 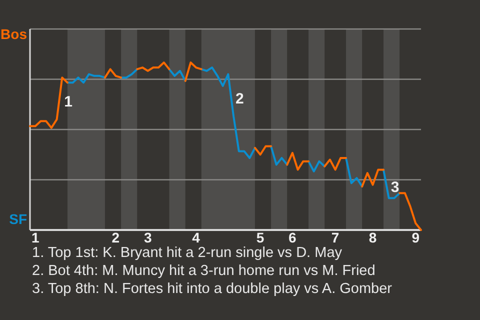 What do you see at coordinates (116, 237) in the screenshot?
I see `x-tick-label: 2` at bounding box center [116, 237].